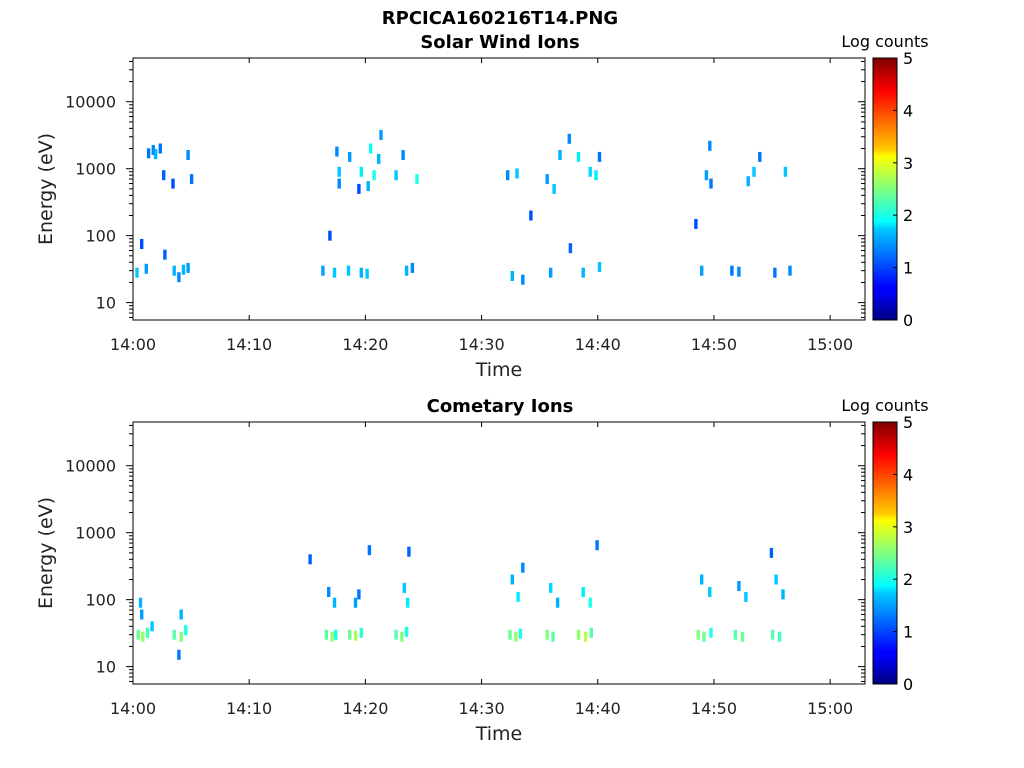 The image size is (1024, 768). Describe the element at coordinates (500, 406) in the screenshot. I see `panel-title: Cometary Ions` at that location.